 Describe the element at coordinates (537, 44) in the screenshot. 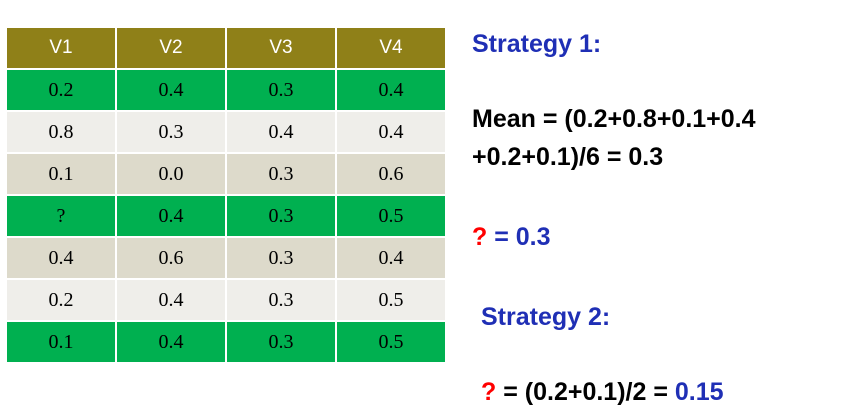

I see `strategy-1-title: Strategy 1:` at that location.